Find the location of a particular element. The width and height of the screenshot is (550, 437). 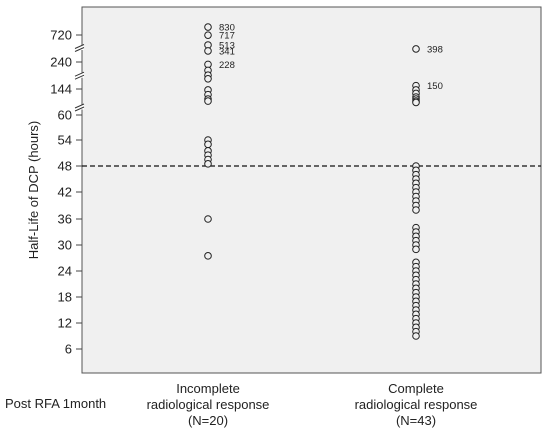

y-tick-label: 240 is located at coordinates (61, 62).